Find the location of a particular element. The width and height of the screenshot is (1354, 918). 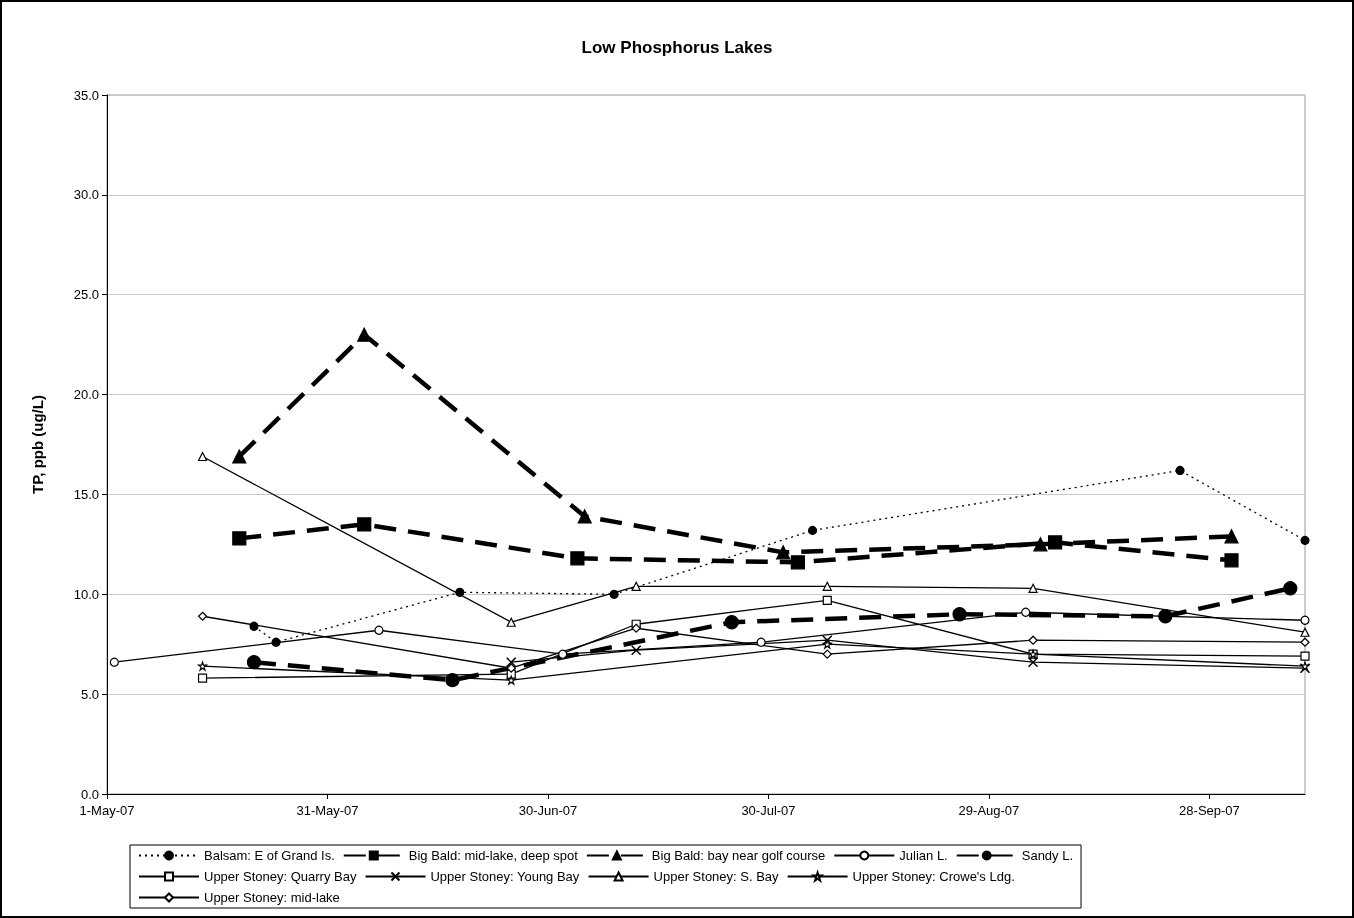

y-tick-label: 20.0 is located at coordinates (86, 395).